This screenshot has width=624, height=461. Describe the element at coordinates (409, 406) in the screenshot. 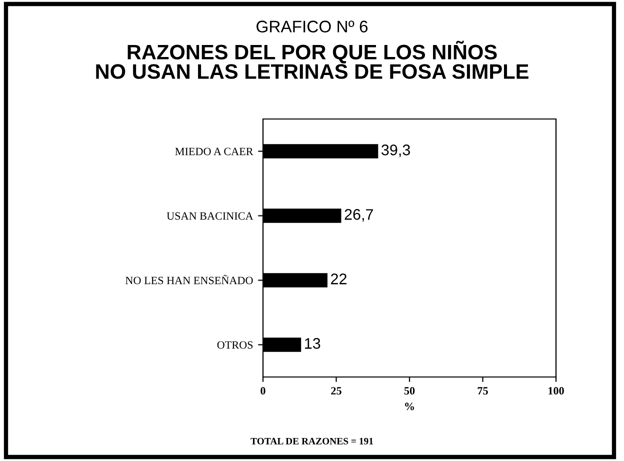

I see `x-axis-title: %` at that location.